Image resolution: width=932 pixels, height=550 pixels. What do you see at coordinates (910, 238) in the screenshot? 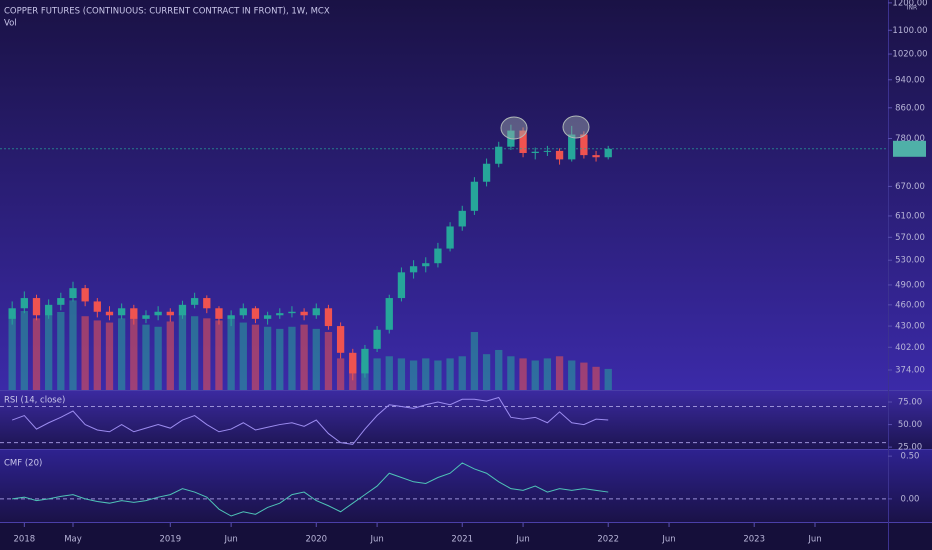
I see `y-tick-label: 570.00` at bounding box center [910, 238].